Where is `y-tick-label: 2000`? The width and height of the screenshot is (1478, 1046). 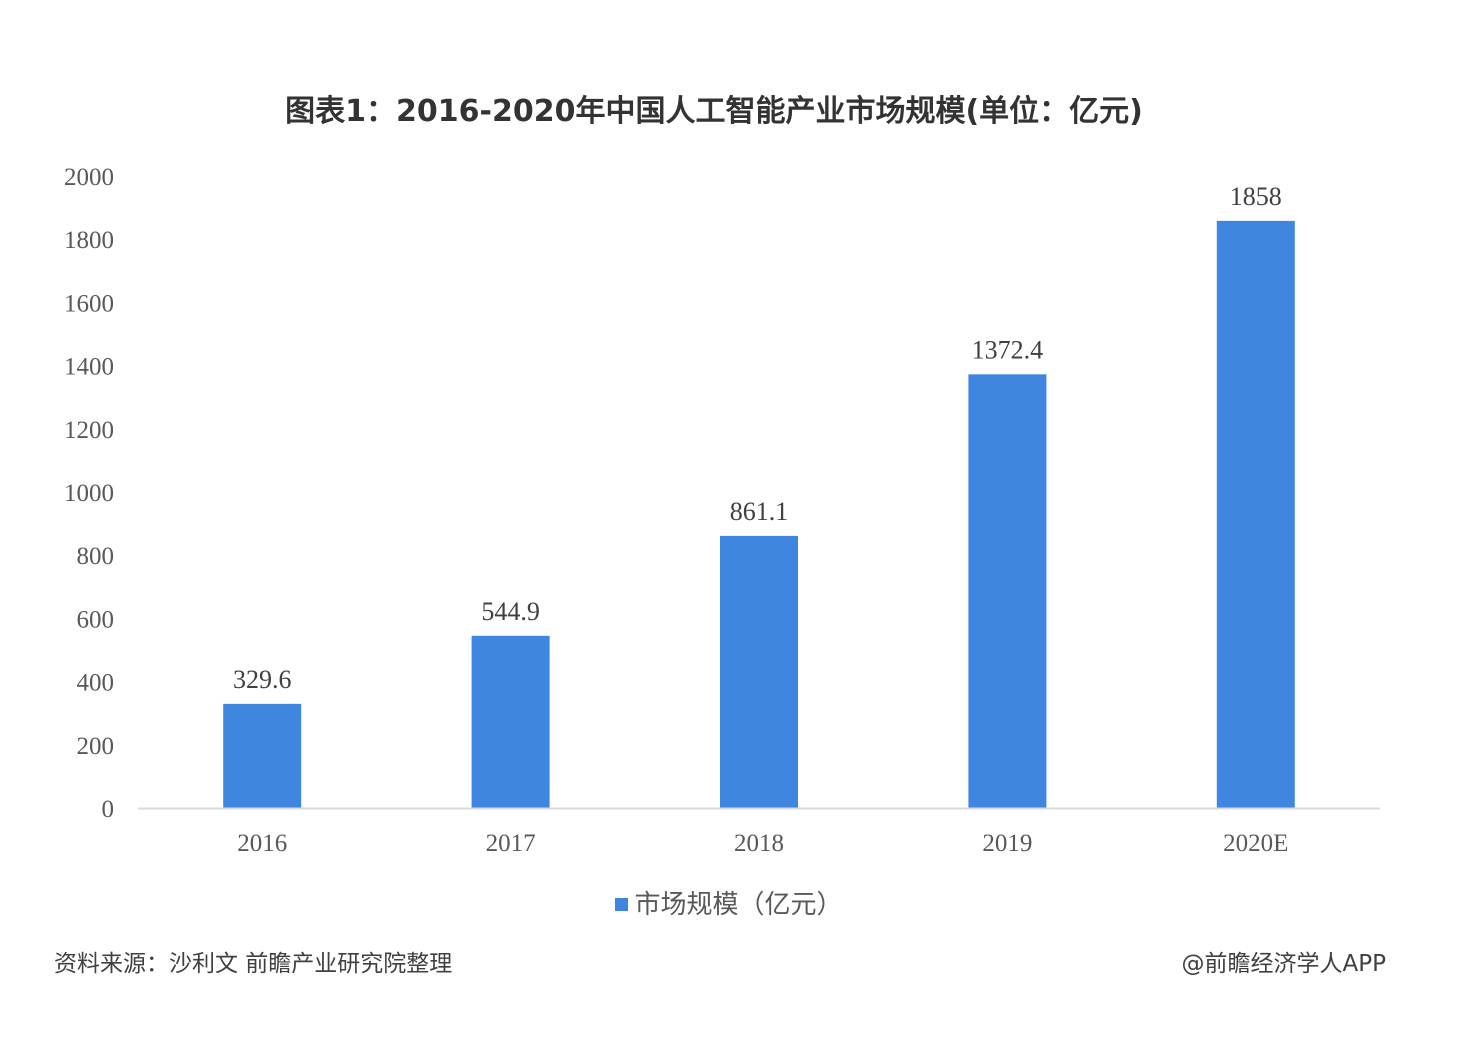 y-tick-label: 2000 is located at coordinates (89, 177).